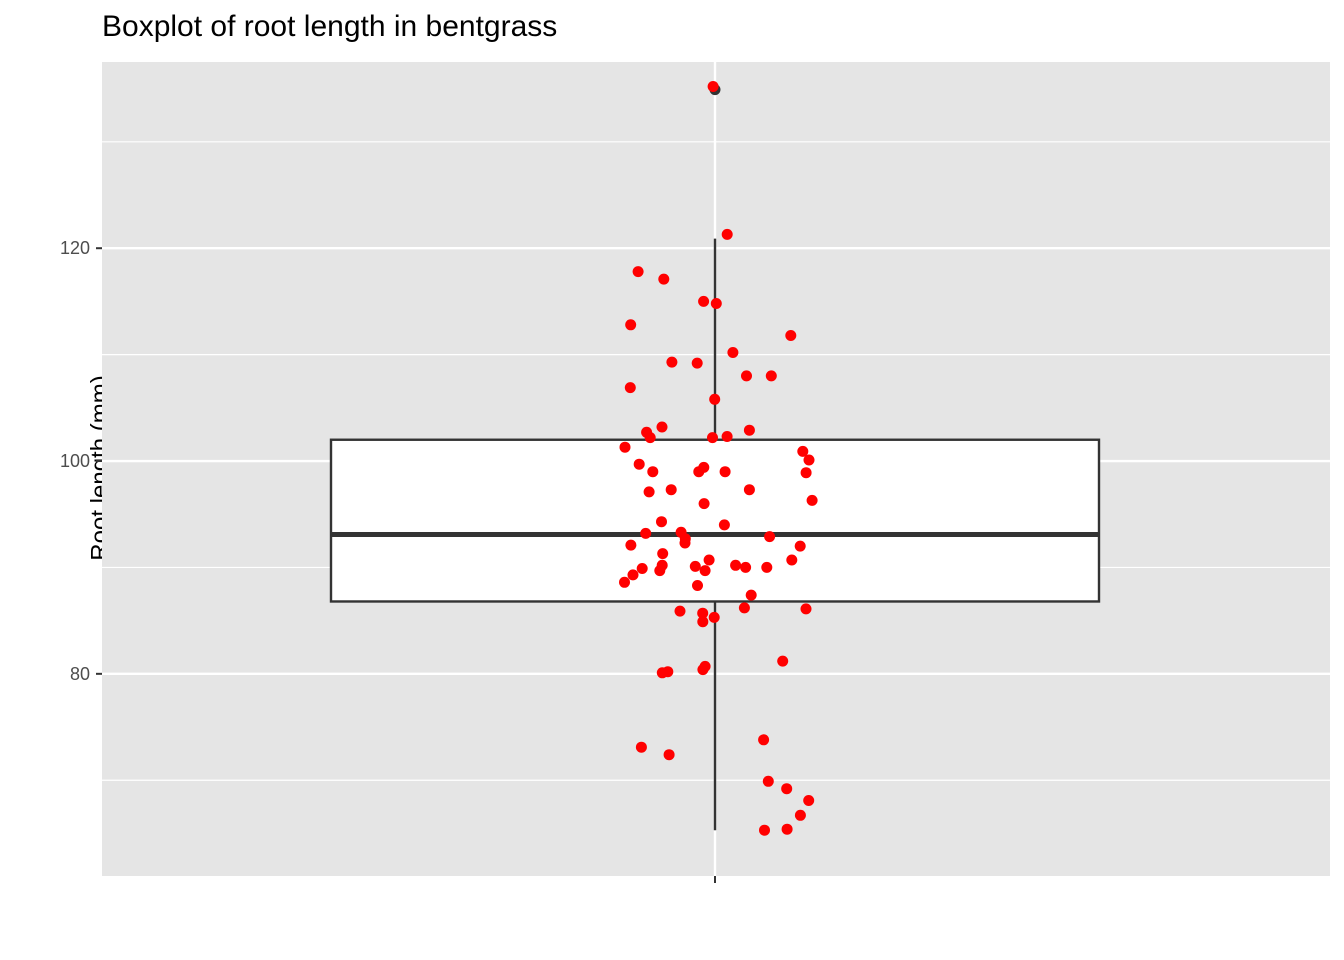 Image resolution: width=1344 pixels, height=960 pixels. I want to click on y-tick-label: 120, so click(75, 248).